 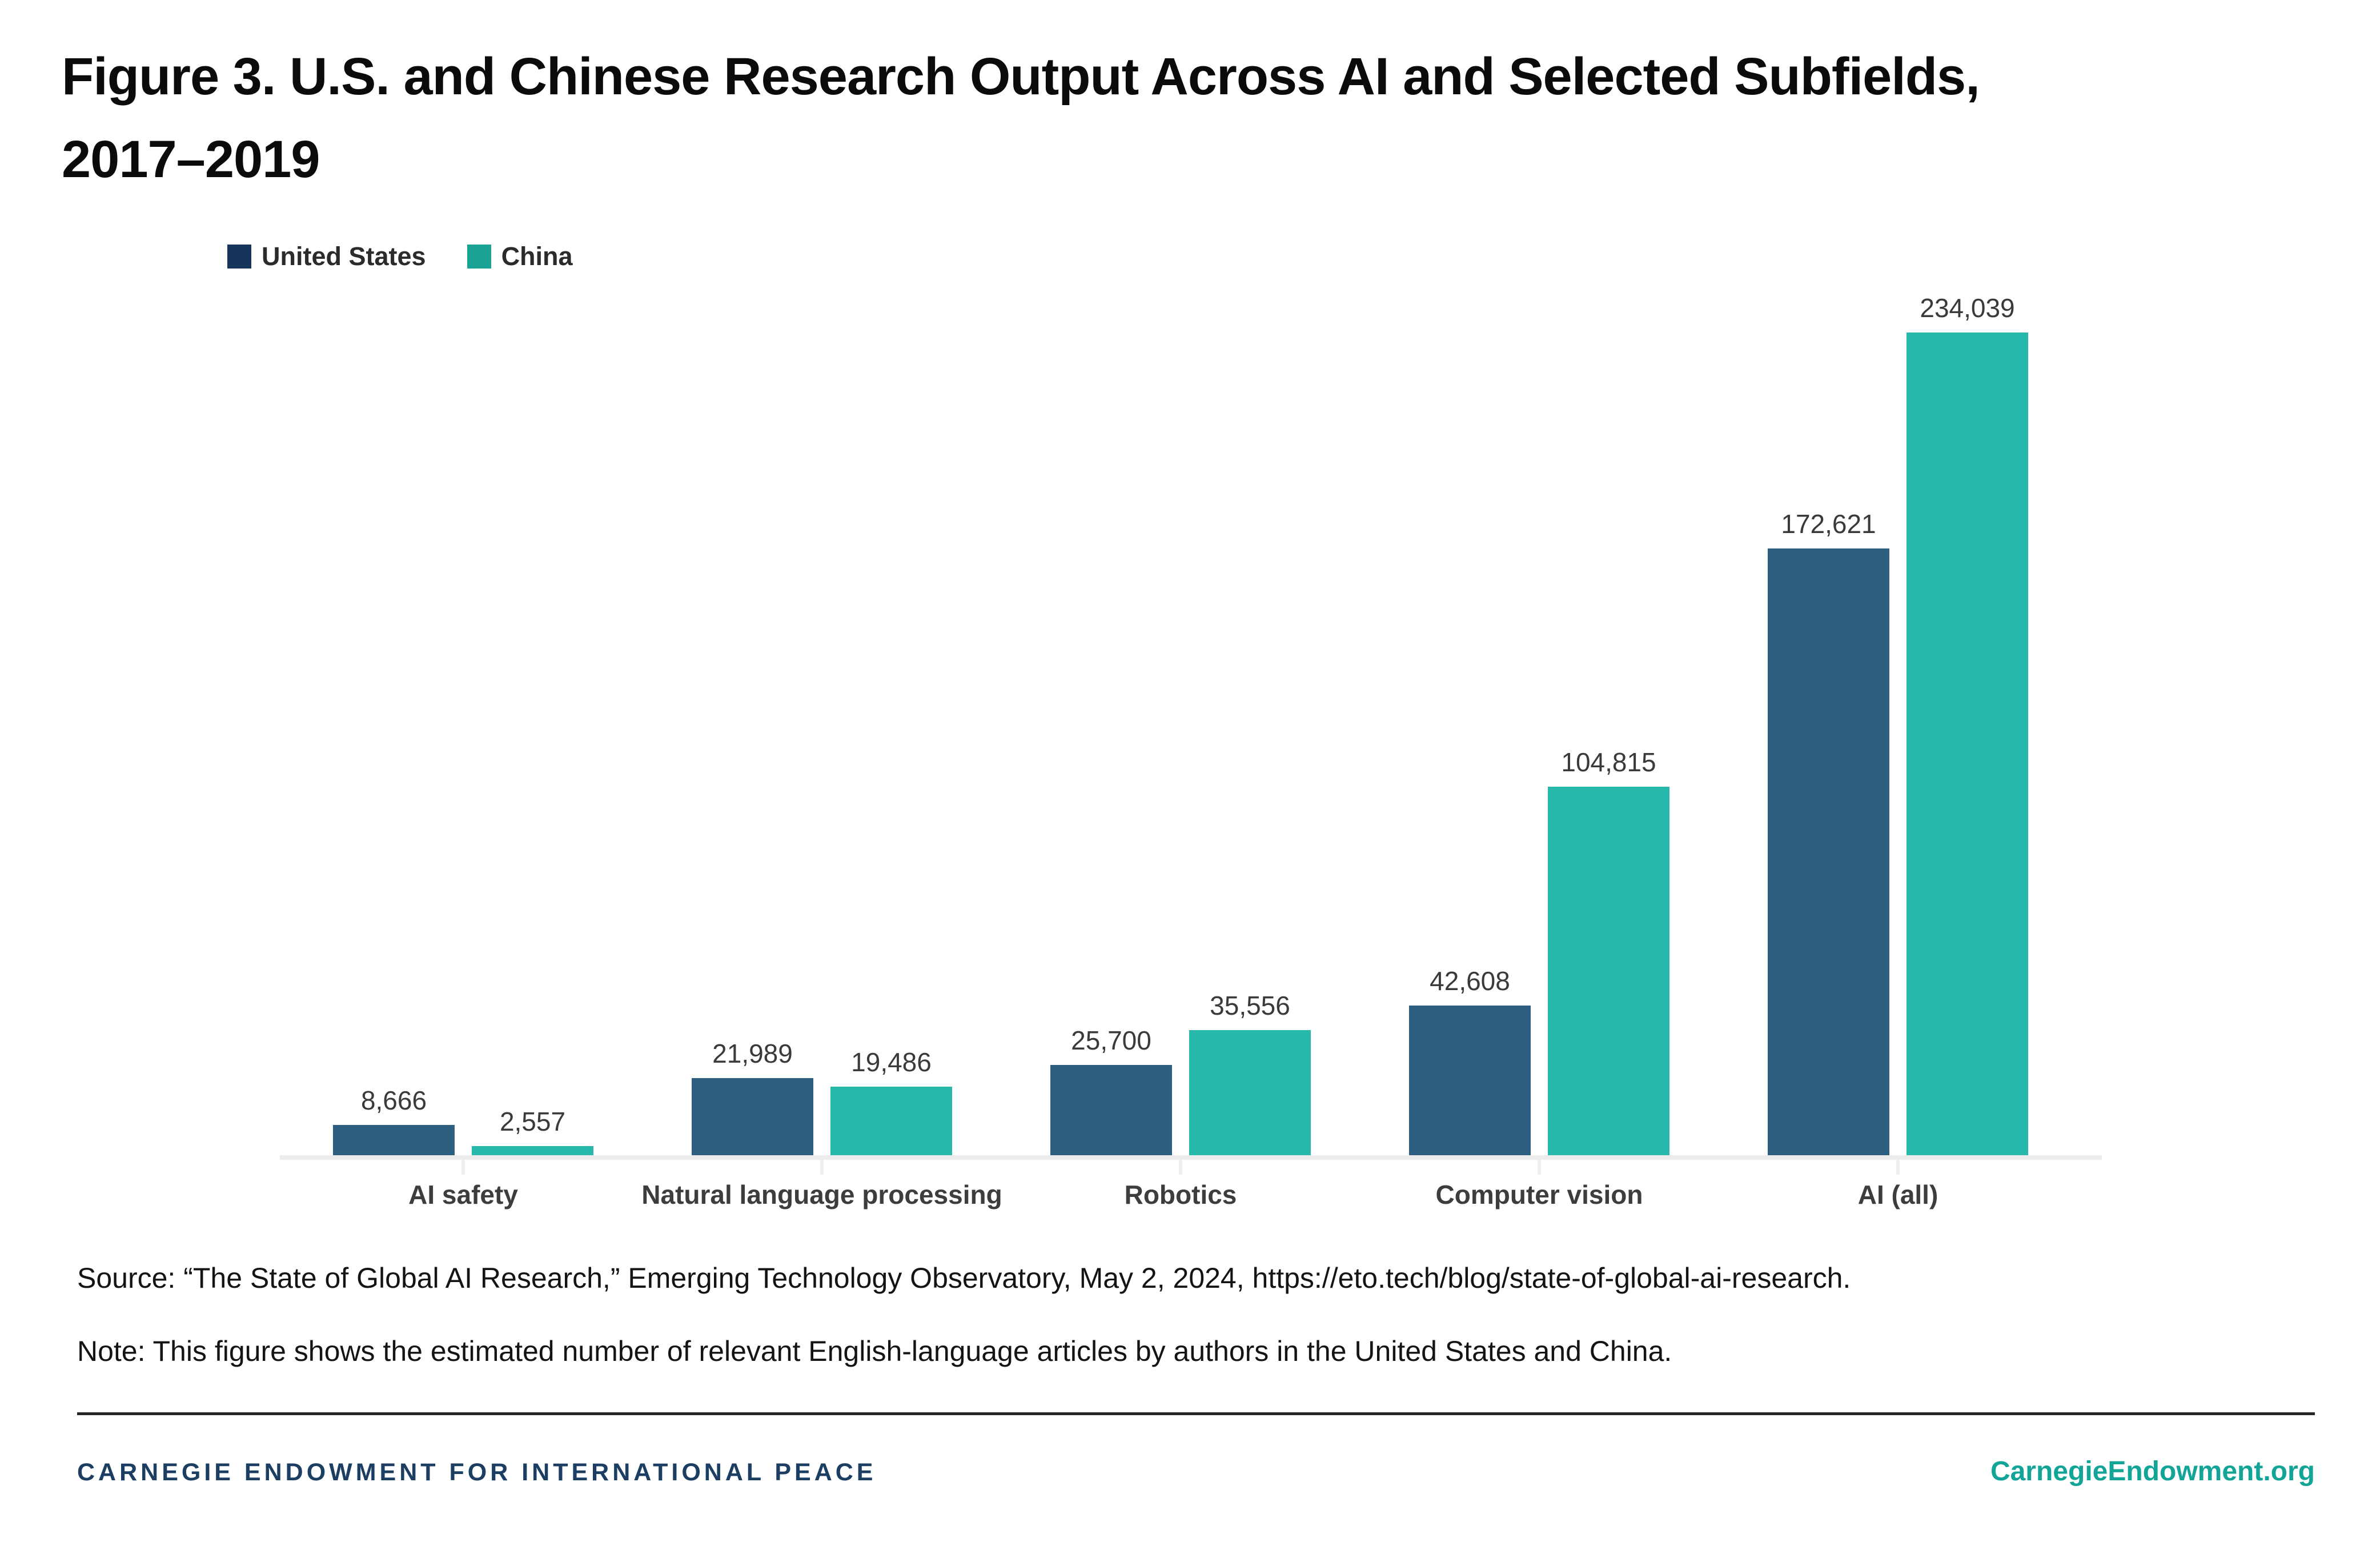 What do you see at coordinates (1111, 1090) in the screenshot?
I see `bar-united-states-robotics: 25,700` at bounding box center [1111, 1090].